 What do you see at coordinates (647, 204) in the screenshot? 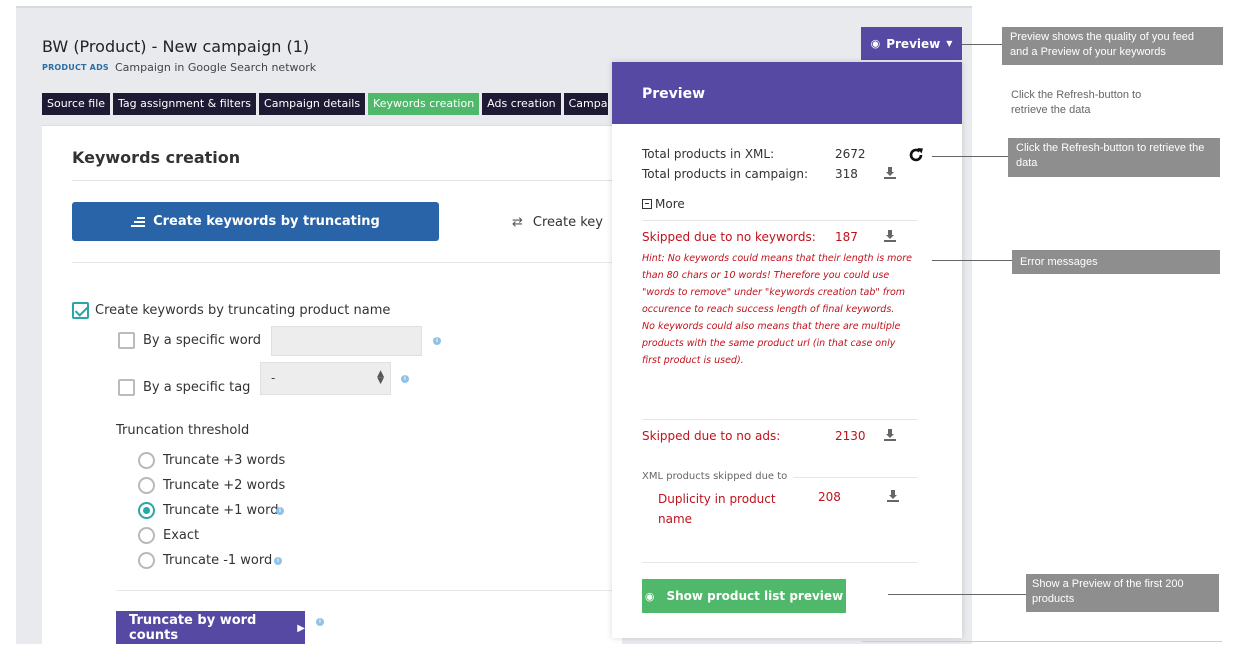
I see `collapse-icon` at bounding box center [647, 204].